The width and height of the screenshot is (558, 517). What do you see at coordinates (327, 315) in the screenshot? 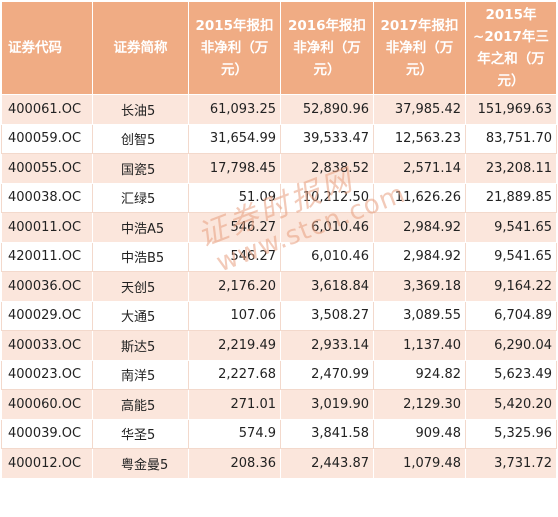
I see `cell-2016: 3,508.27` at bounding box center [327, 315].